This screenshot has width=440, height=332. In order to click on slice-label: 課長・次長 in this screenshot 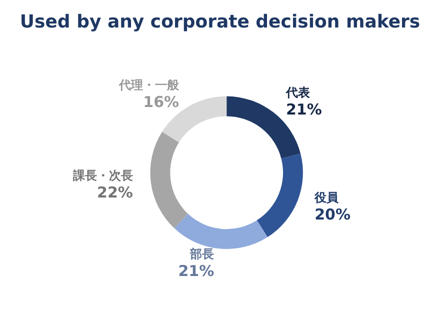, I will do `click(102, 175)`.